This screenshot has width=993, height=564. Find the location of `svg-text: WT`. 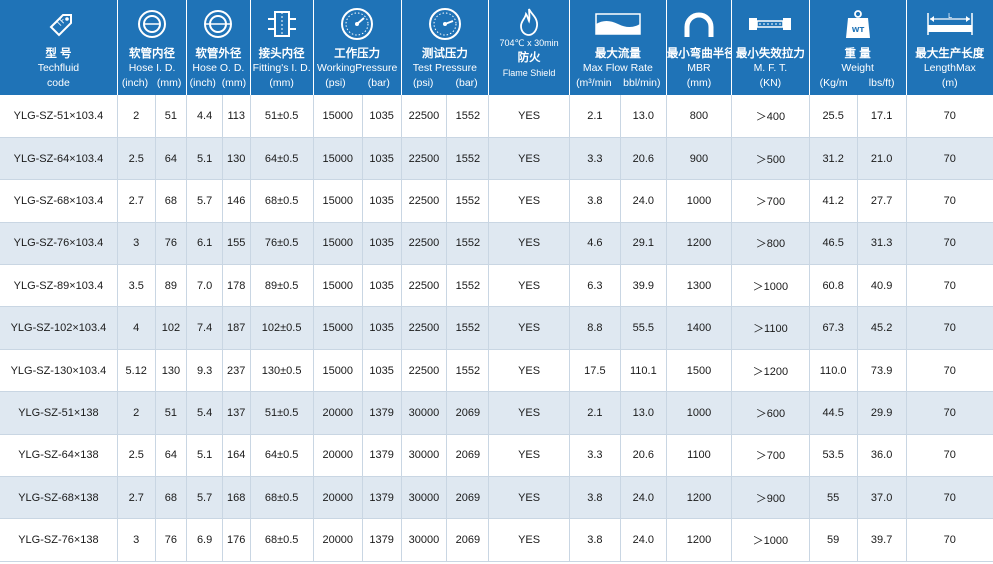

svg-text: WT is located at coordinates (857, 30).